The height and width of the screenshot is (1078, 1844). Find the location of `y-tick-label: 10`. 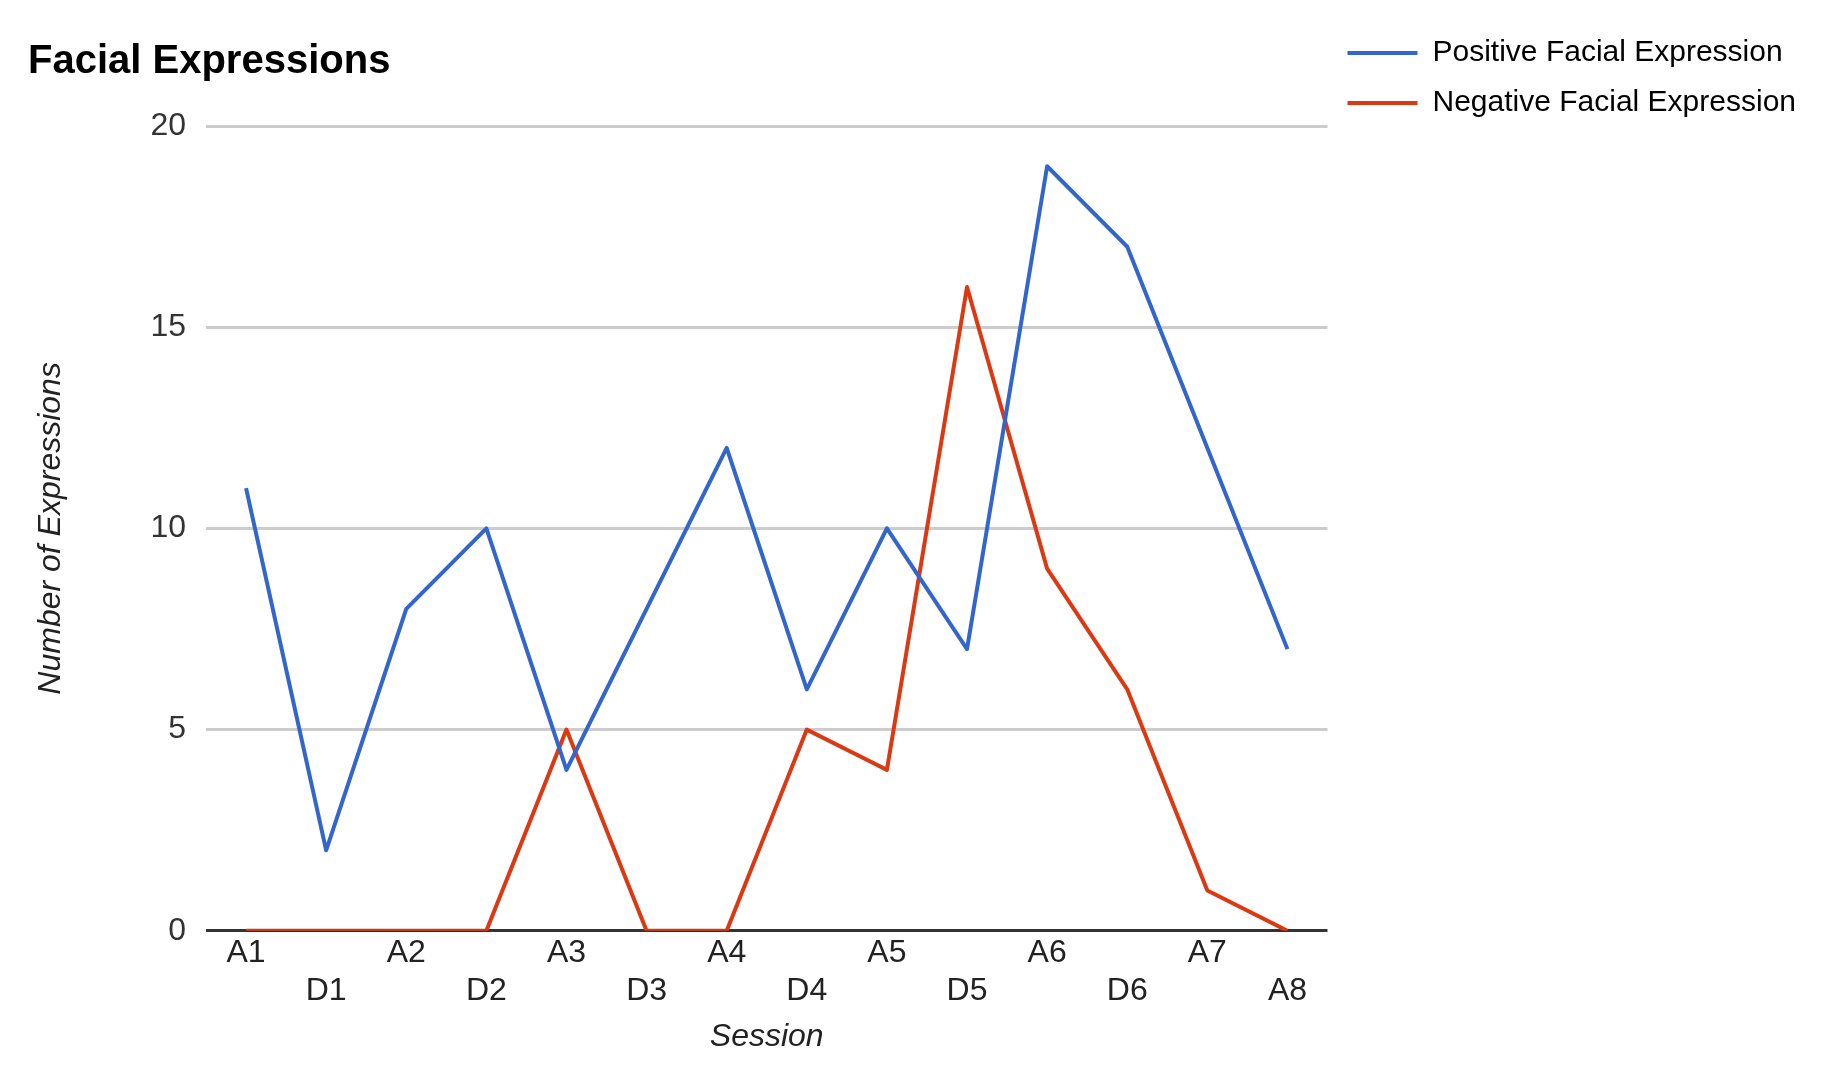

y-tick-label: 10 is located at coordinates (168, 526).